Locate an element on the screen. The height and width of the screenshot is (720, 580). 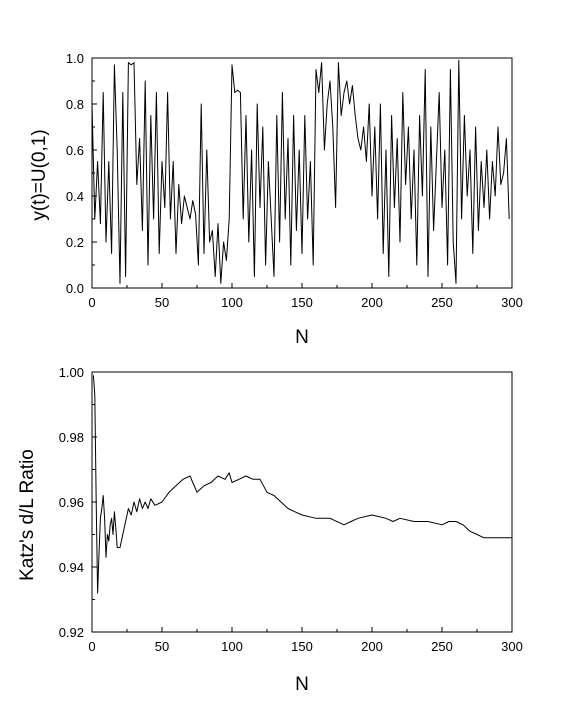
y-tick-label-1: 0.8 is located at coordinates (75, 104).